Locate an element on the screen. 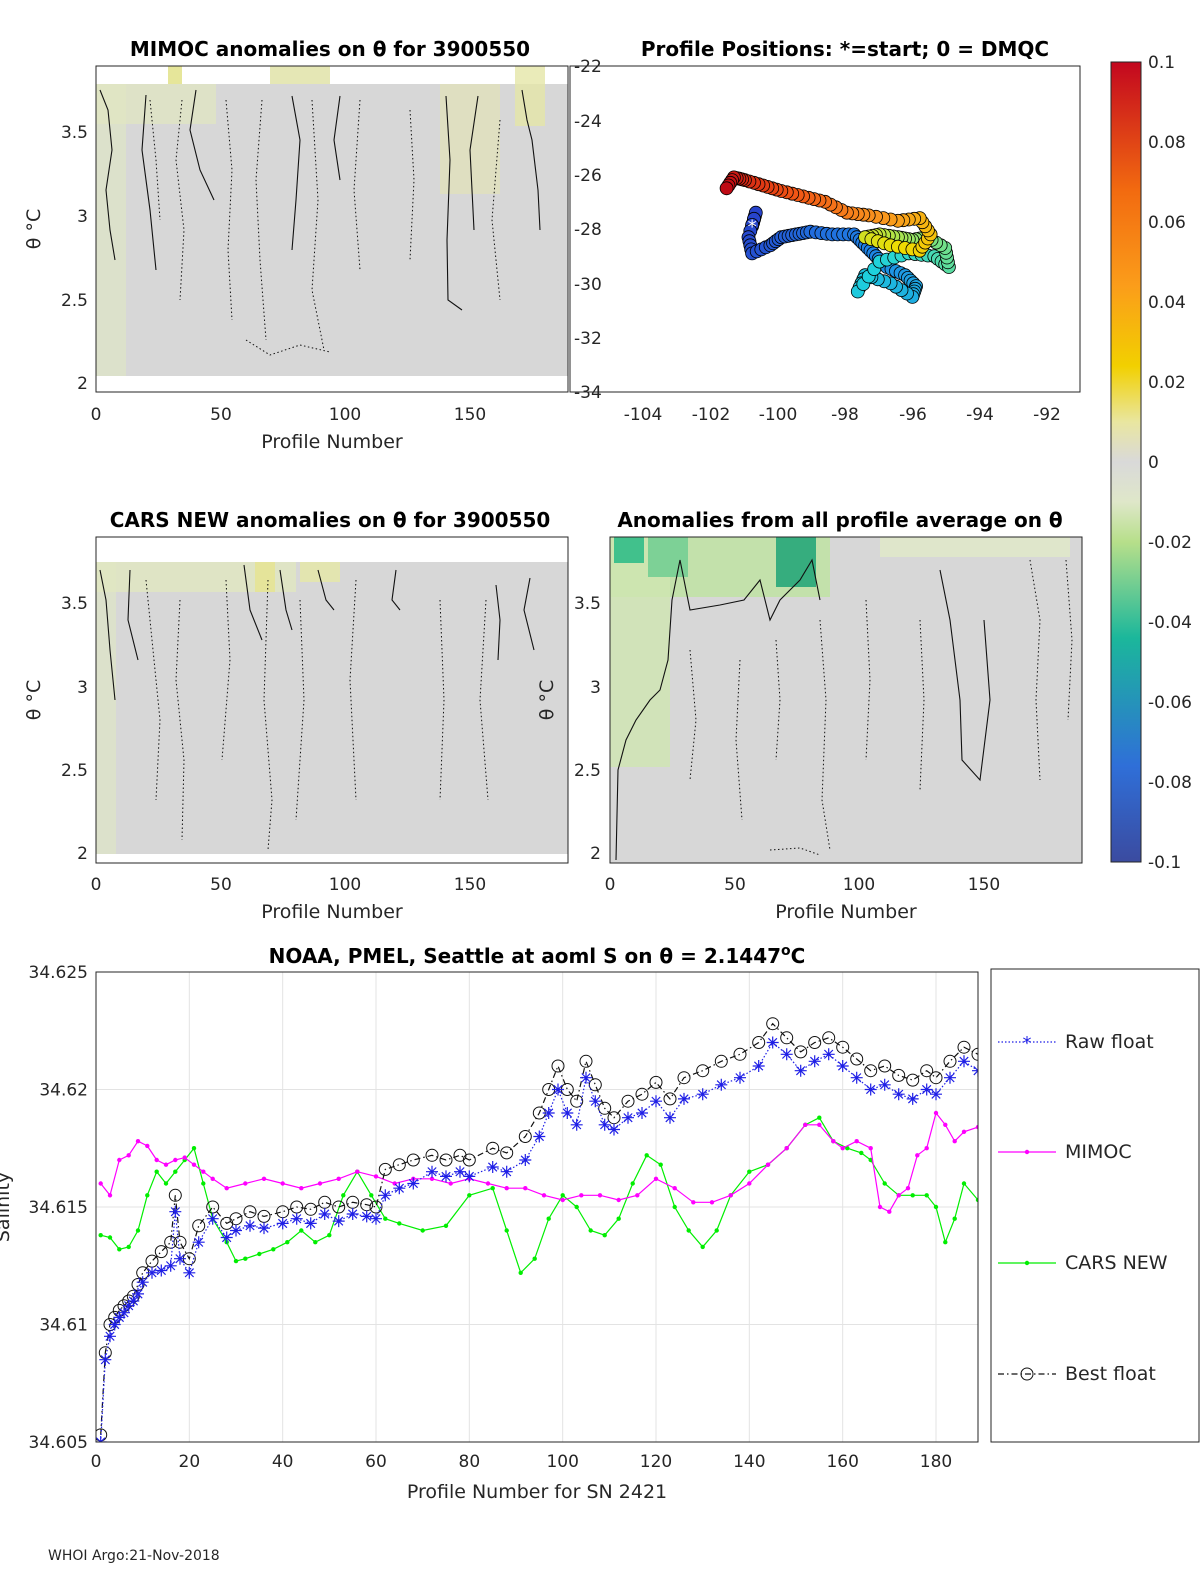 This screenshot has height=1575, width=1200. mimoc-cold-strip is located at coordinates (111, 230).